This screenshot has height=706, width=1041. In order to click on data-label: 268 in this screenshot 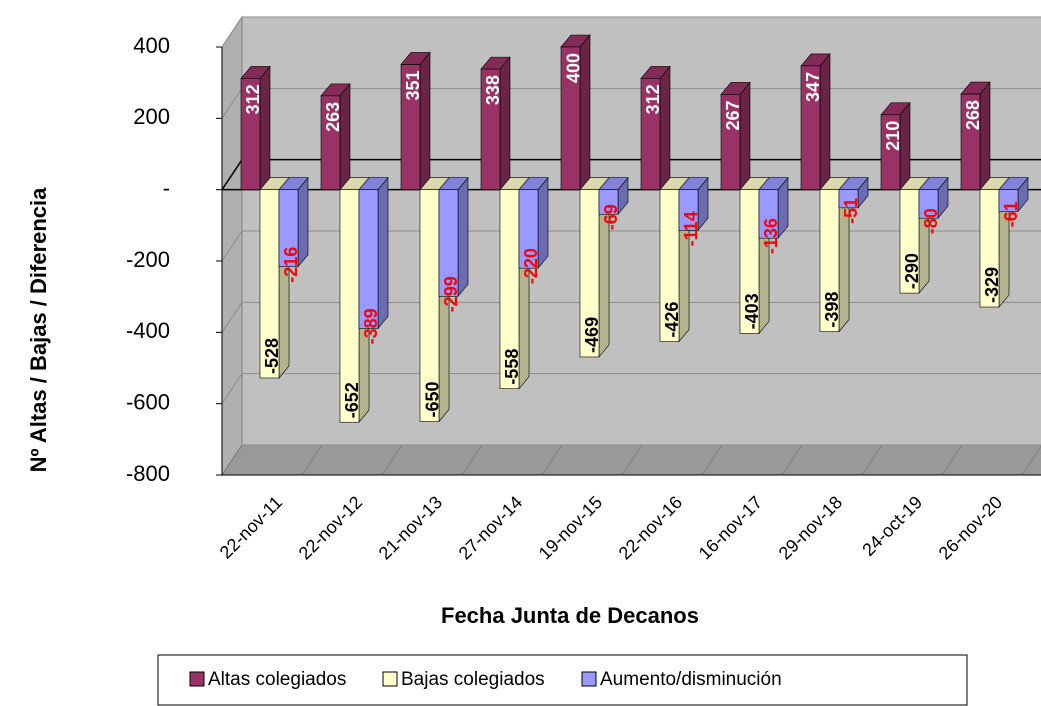, I will do `click(973, 115)`.